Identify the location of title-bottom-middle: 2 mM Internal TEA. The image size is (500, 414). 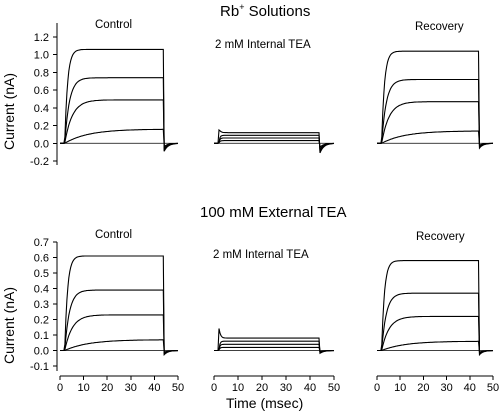
(261, 255).